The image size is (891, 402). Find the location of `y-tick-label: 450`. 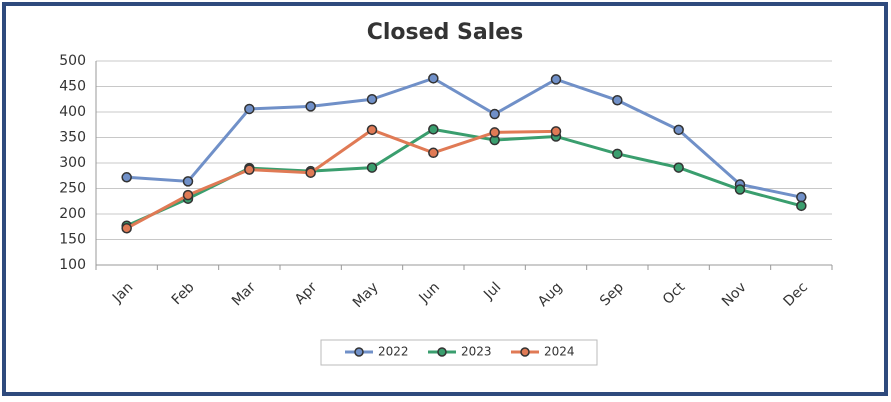

y-tick-label: 450 is located at coordinates (72, 87).